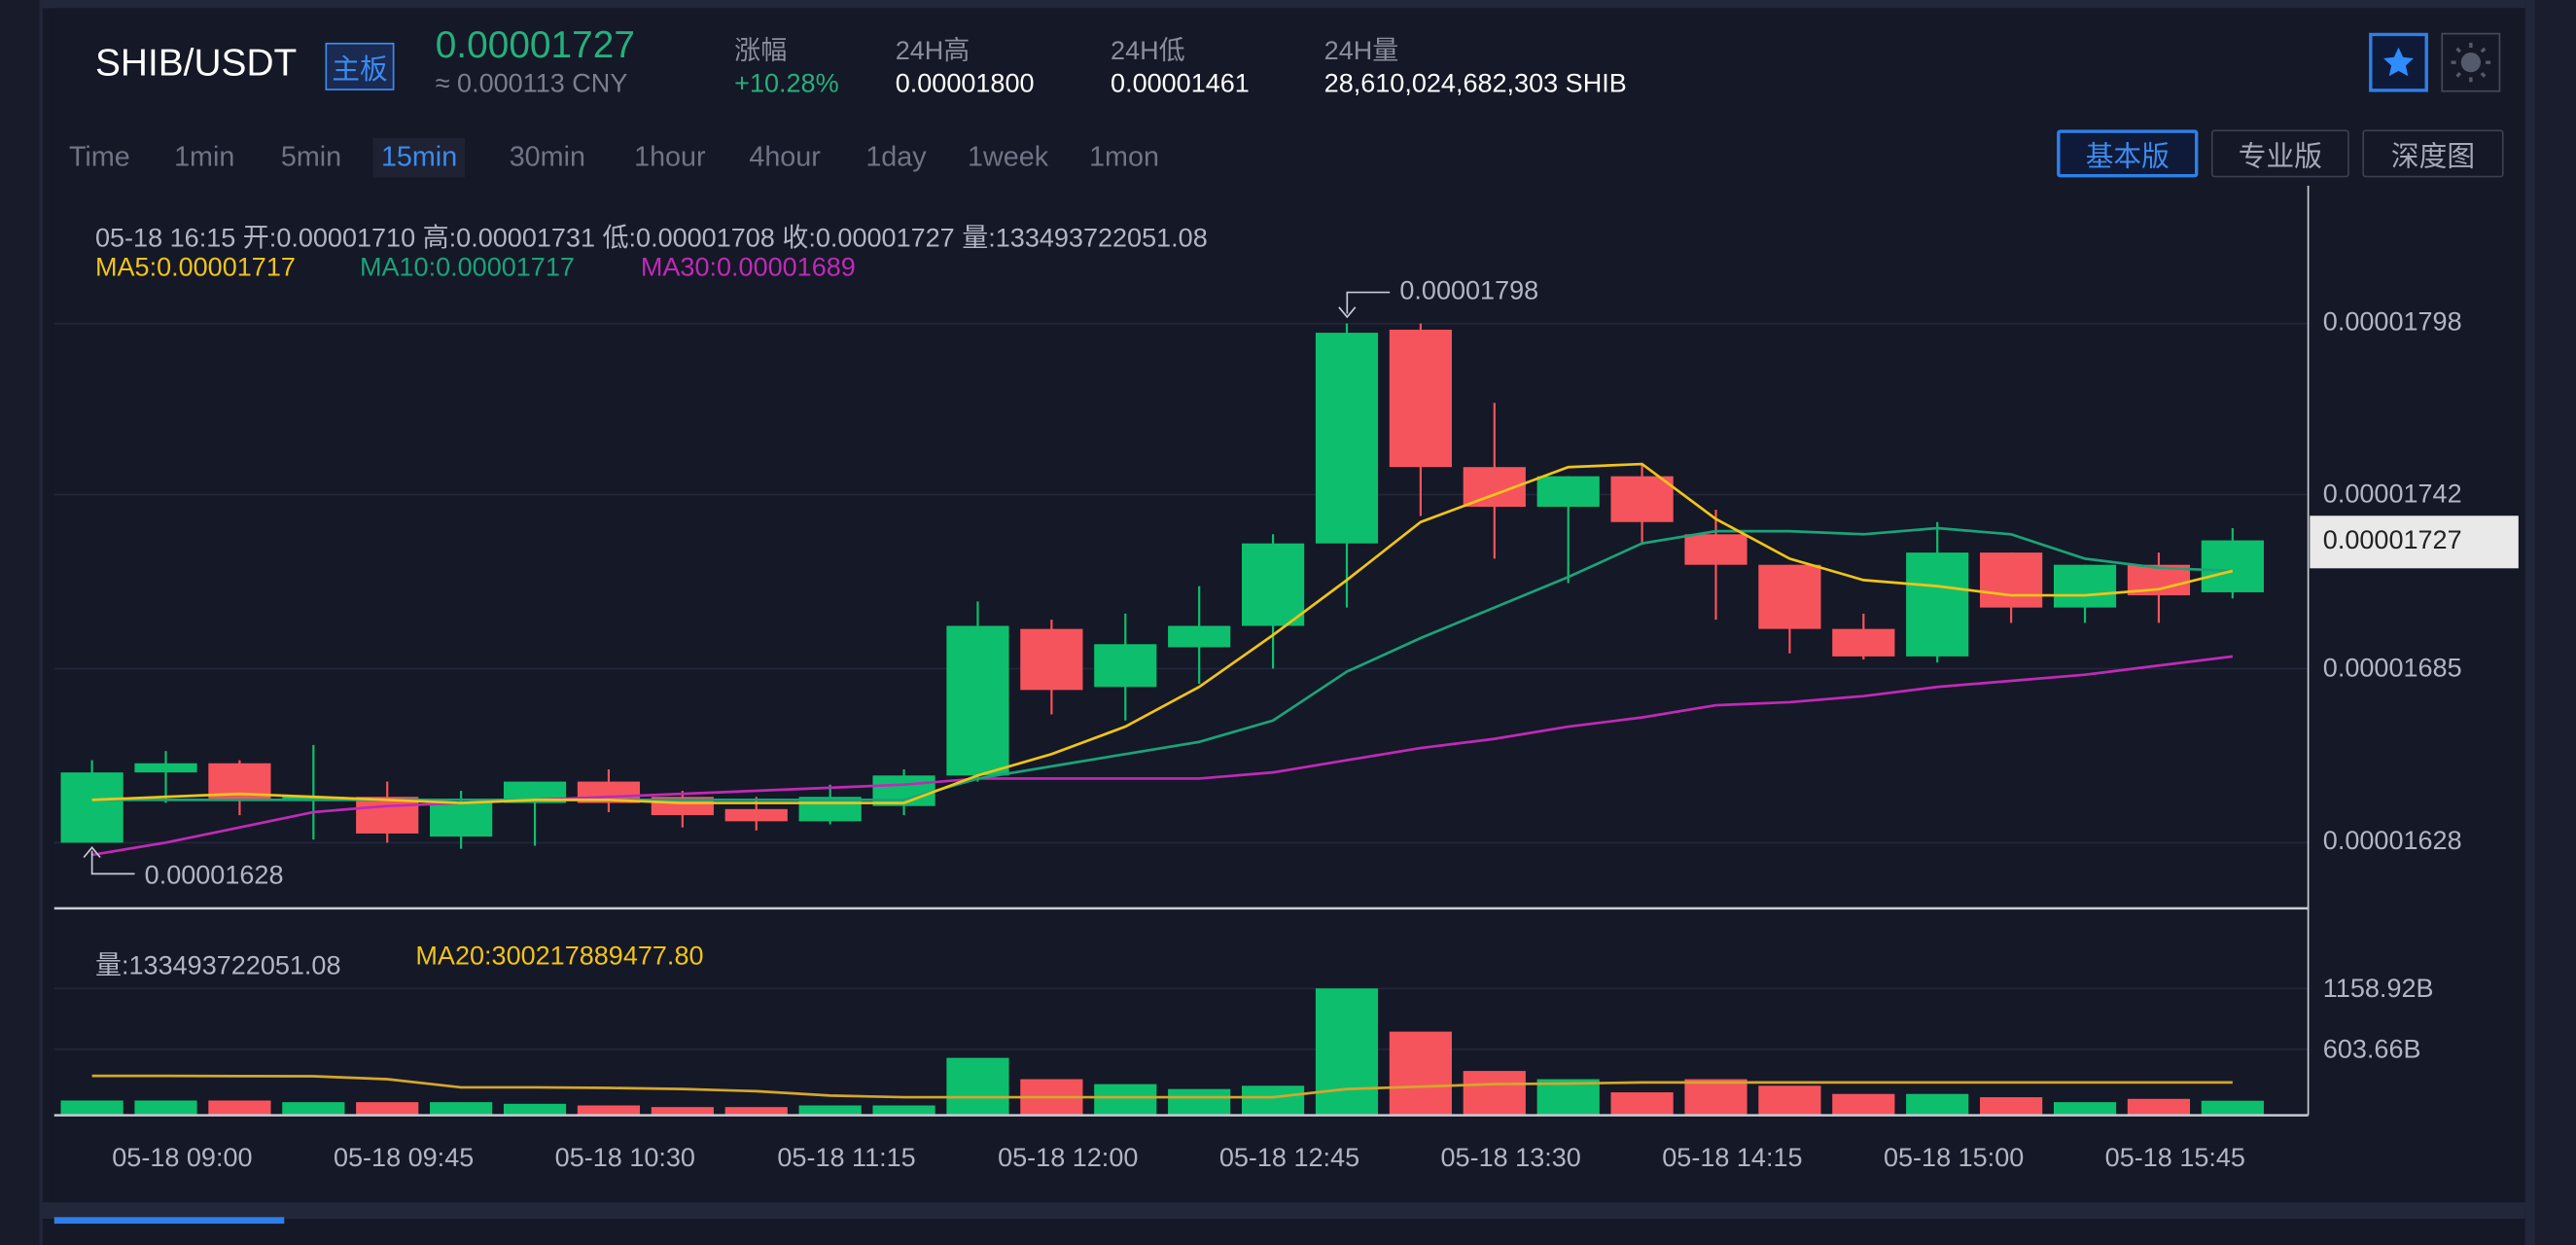  What do you see at coordinates (1289, 1159) in the screenshot?
I see `time-tick-label: 05-18 12:45` at bounding box center [1289, 1159].